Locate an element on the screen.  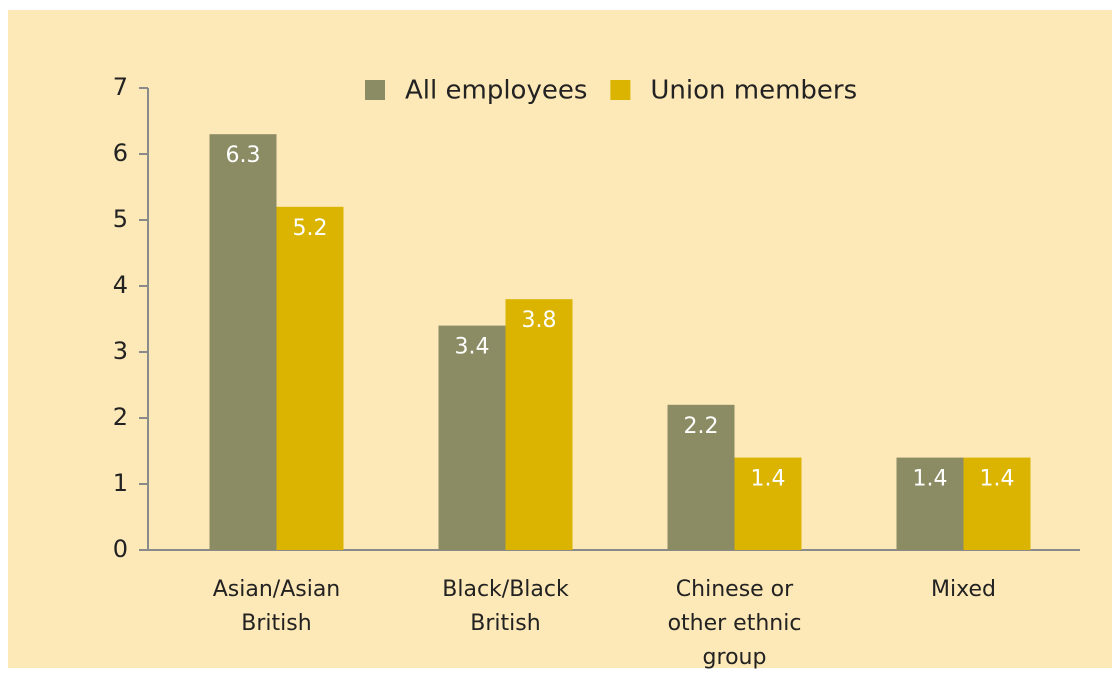
y-tick-label: 2 is located at coordinates (120, 417).